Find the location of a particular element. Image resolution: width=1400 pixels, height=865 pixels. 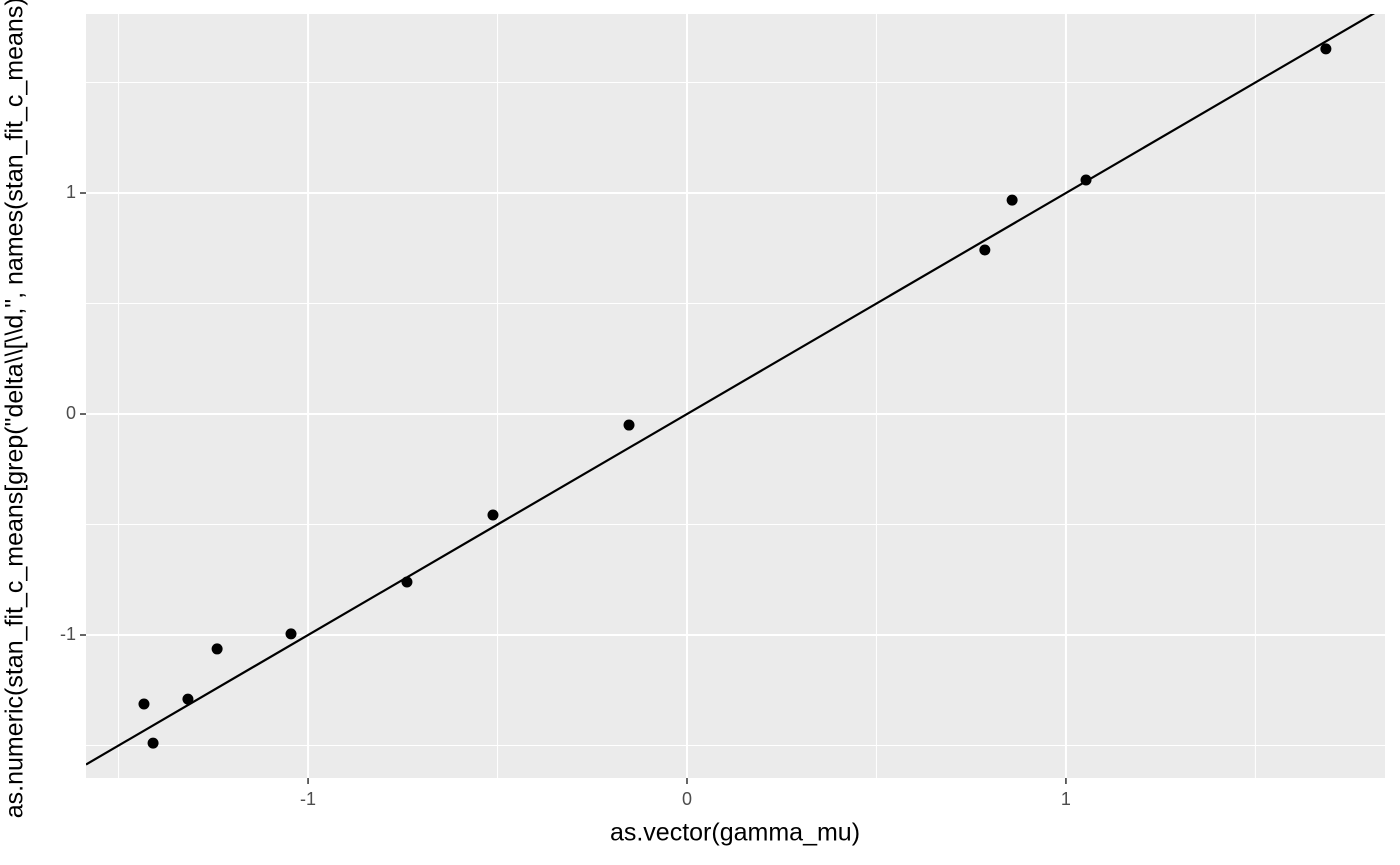

y-tick-label: 0 is located at coordinates (71, 413).